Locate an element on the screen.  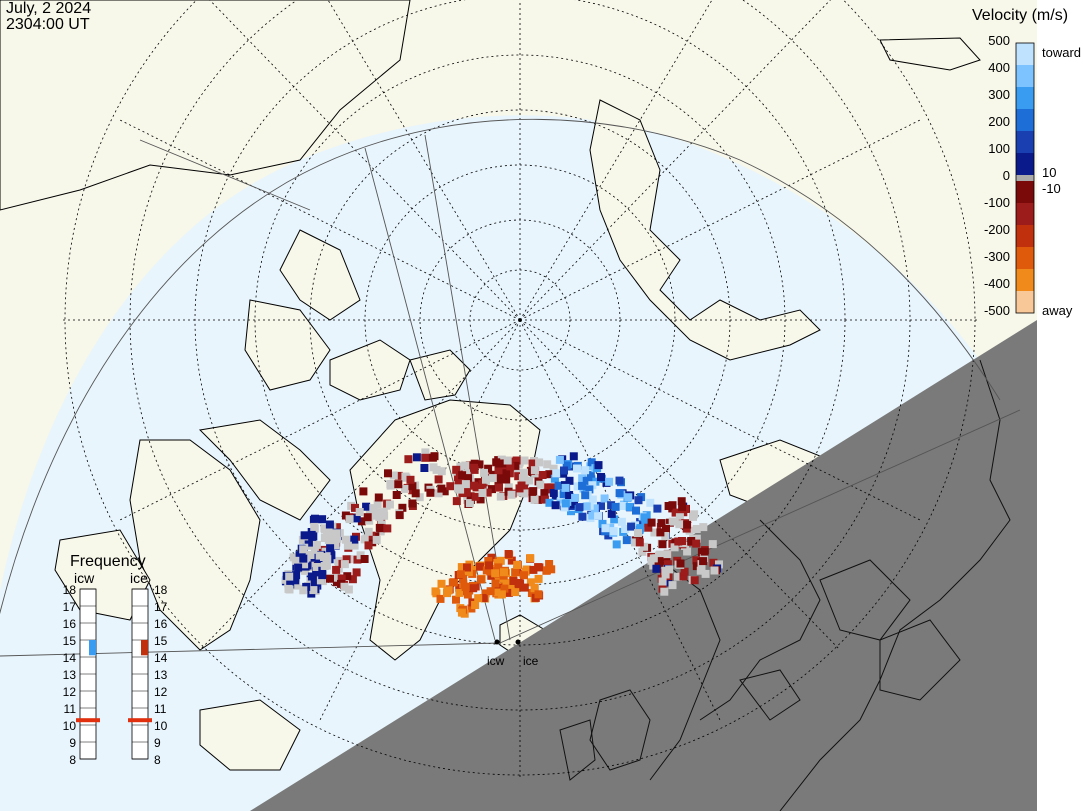
legend-tick-200: 200 is located at coordinates (999, 121).